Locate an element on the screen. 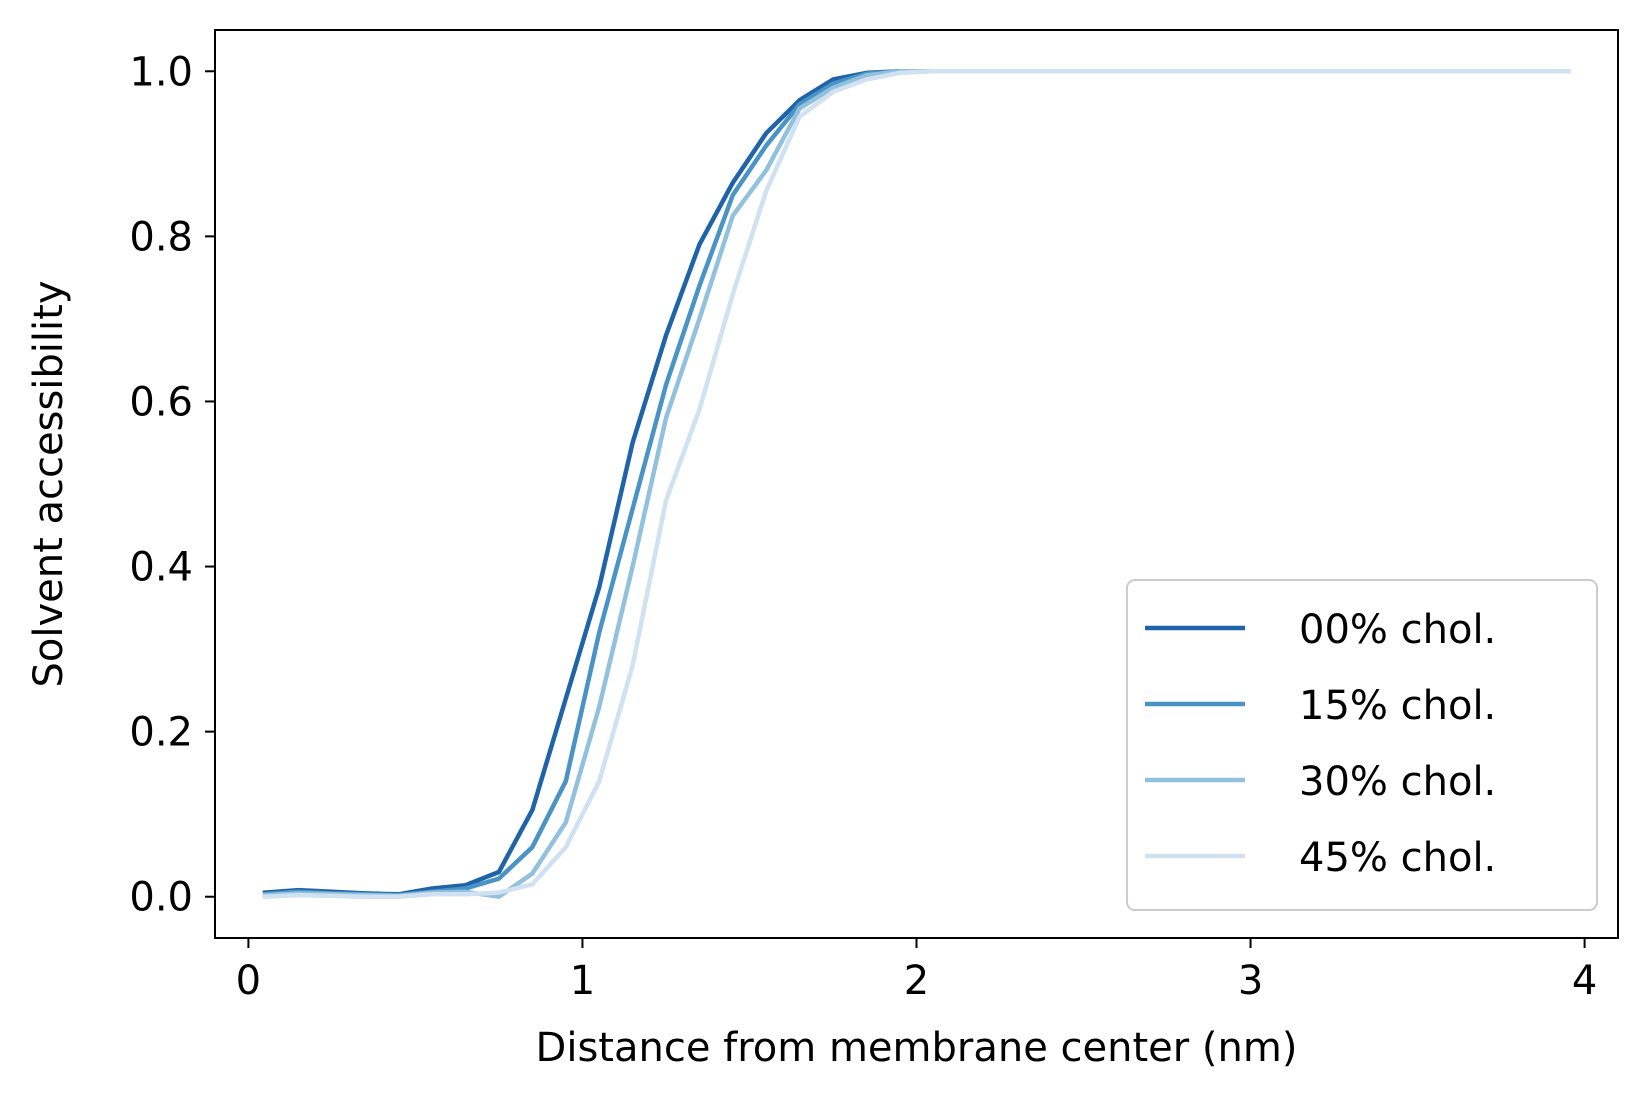  y-axis: 0.0 0.2 0.4 0.6 0.8 1.0 is located at coordinates (172, 485).